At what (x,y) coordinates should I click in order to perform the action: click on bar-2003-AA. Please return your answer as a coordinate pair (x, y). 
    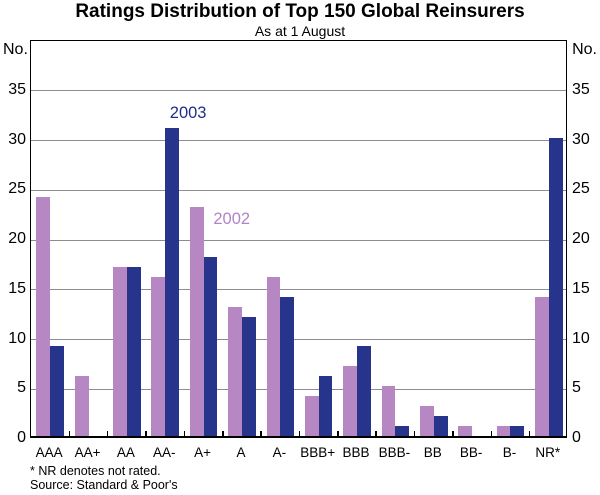
    Looking at the image, I should click on (133, 351).